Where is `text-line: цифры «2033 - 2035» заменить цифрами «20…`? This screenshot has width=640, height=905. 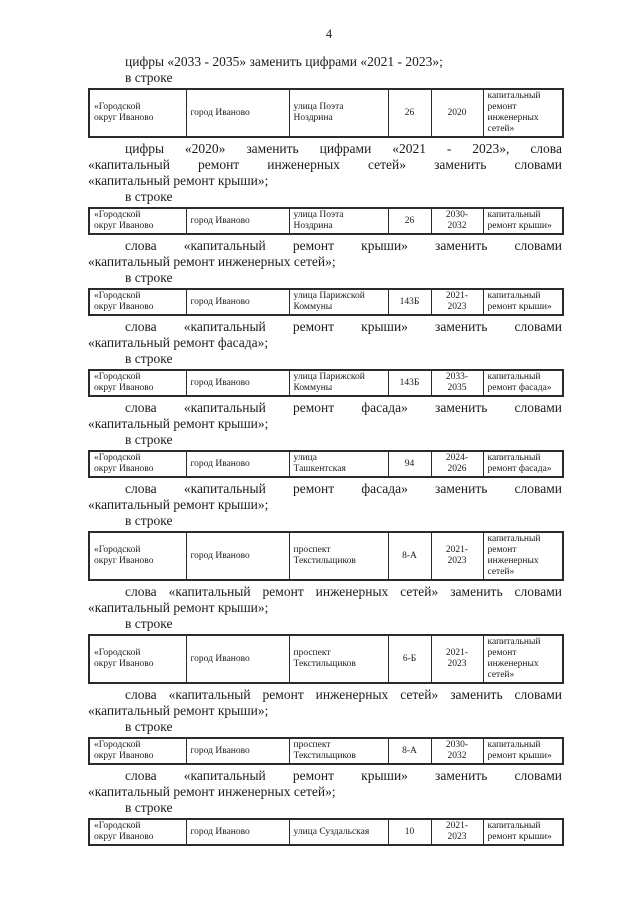 text-line: цифры «2033 - 2035» заменить цифрами «20… is located at coordinates (284, 61).